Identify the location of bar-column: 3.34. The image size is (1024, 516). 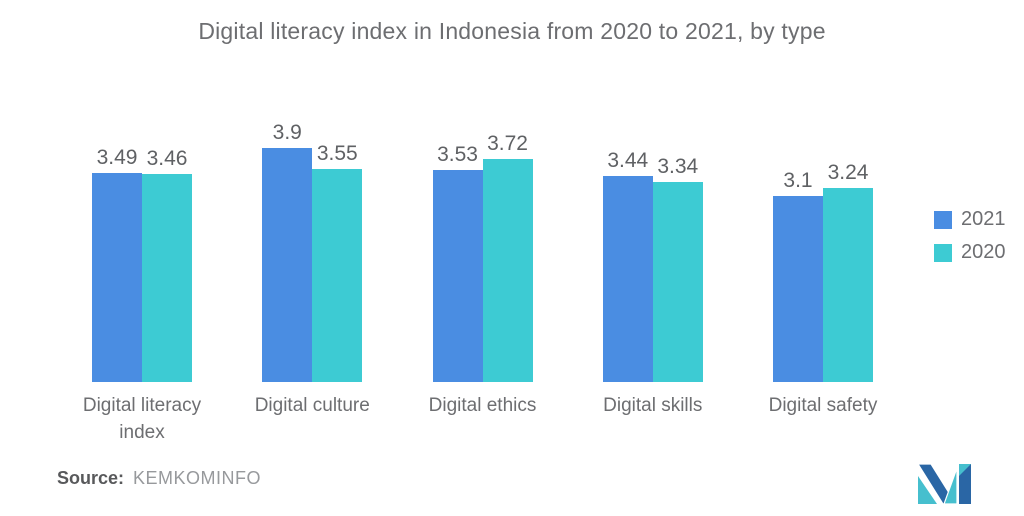
(677, 268).